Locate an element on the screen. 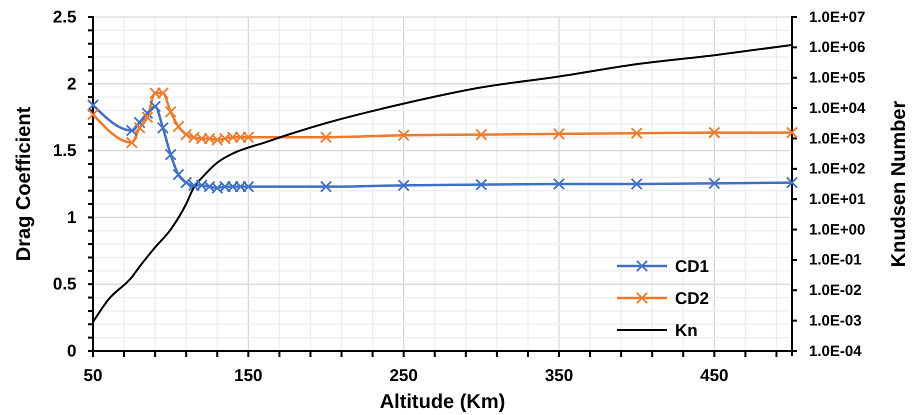  x-tick-label: 250 is located at coordinates (403, 376).